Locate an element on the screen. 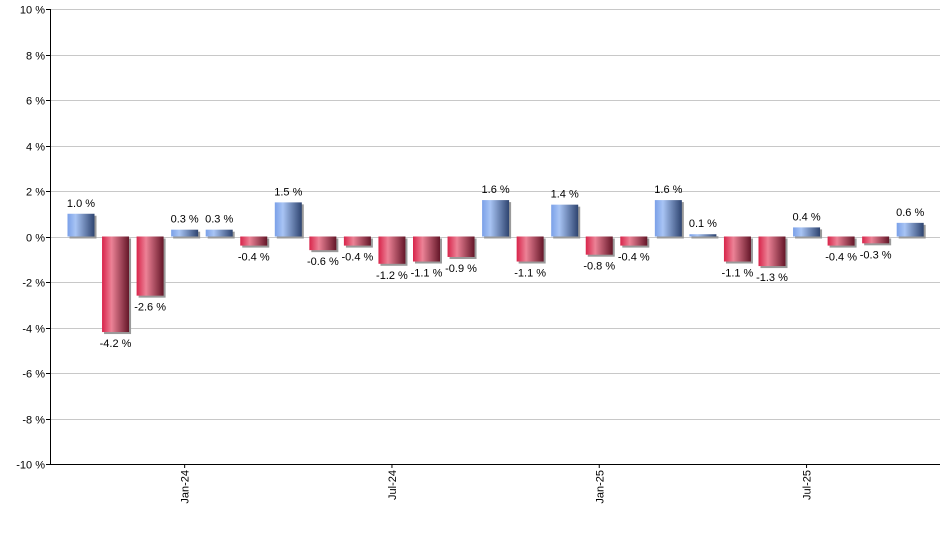 The image size is (940, 555). x-tick-label: Jul-24 is located at coordinates (393, 485).